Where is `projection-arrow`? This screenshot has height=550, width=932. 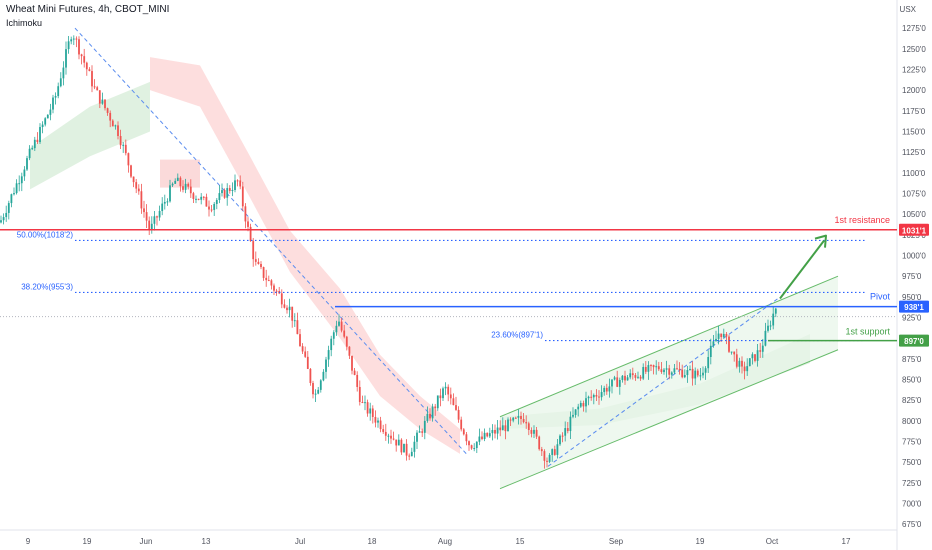
projection-arrow is located at coordinates (802, 270).